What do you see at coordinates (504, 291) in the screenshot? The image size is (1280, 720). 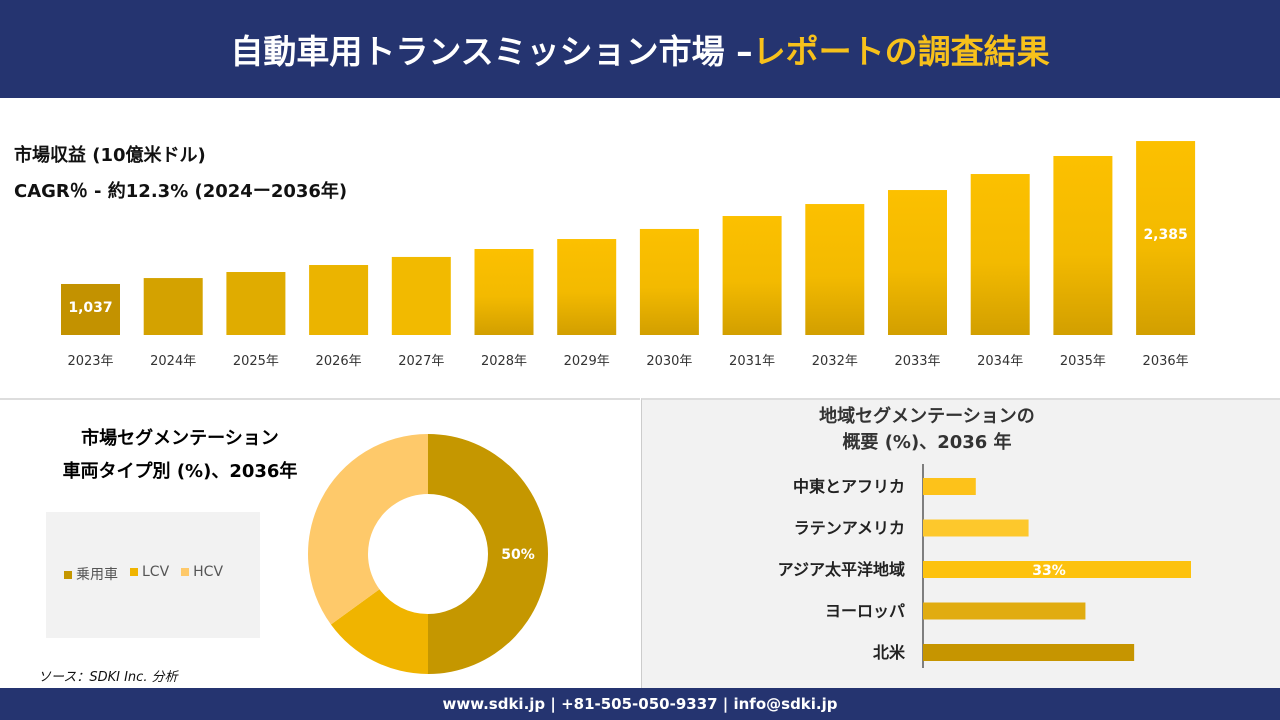 I see `bar-2028年` at bounding box center [504, 291].